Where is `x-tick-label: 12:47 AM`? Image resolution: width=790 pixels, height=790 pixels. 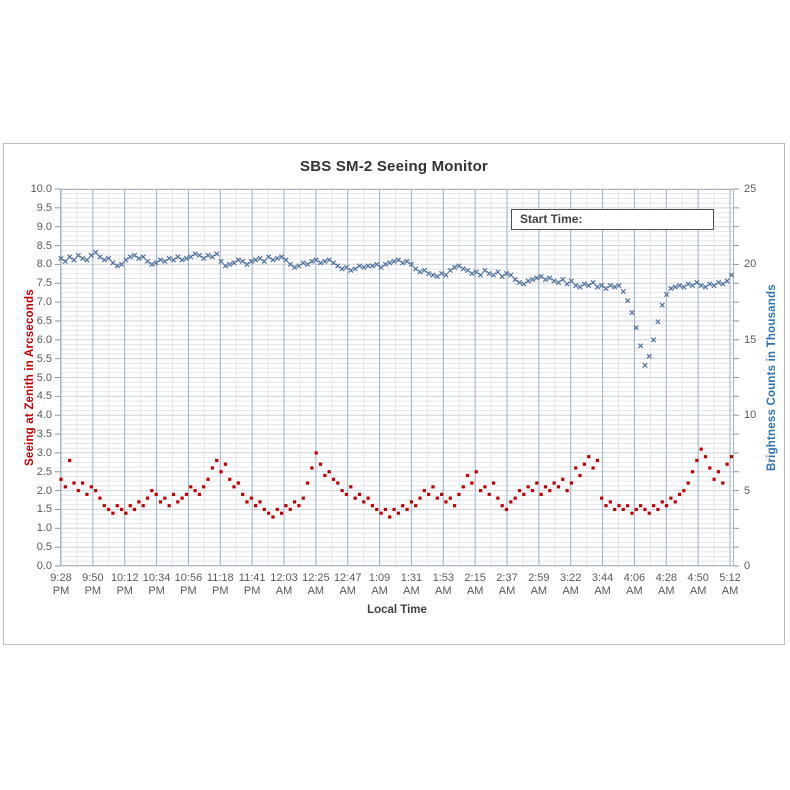
x-tick-label: 12:47 AM is located at coordinates (348, 585).